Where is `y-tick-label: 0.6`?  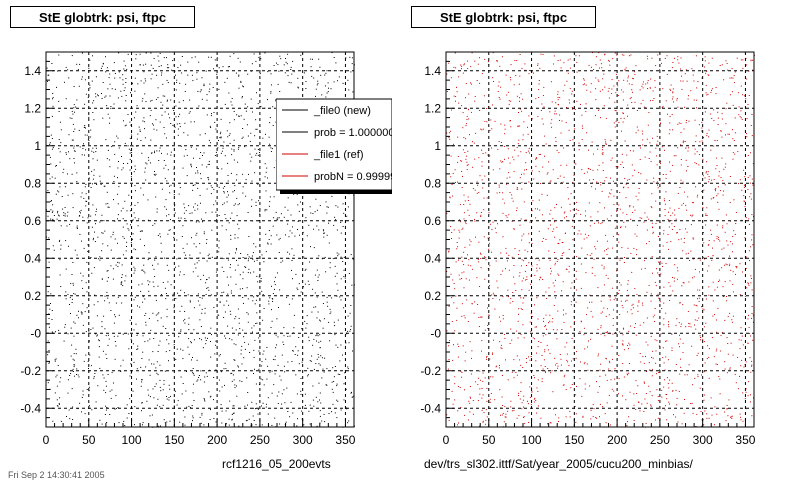
y-tick-label: 0.6 is located at coordinates (32, 221).